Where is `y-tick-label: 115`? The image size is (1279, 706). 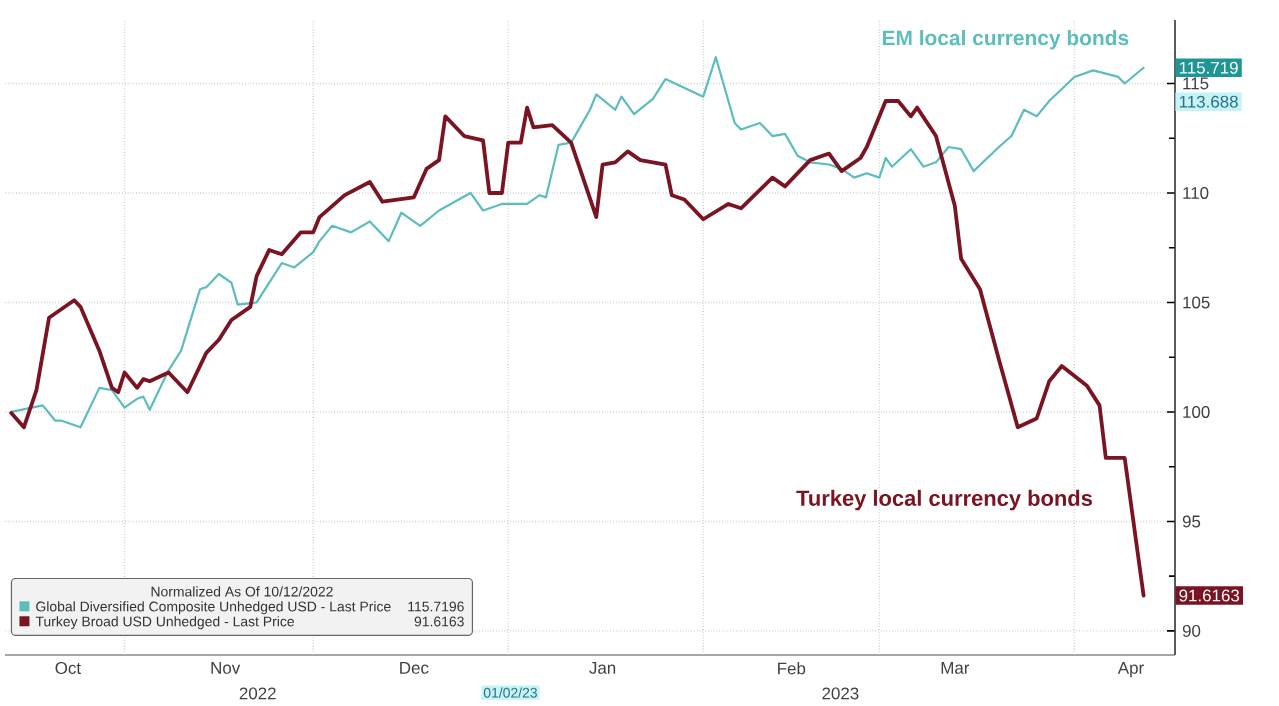
y-tick-label: 115 is located at coordinates (1196, 83).